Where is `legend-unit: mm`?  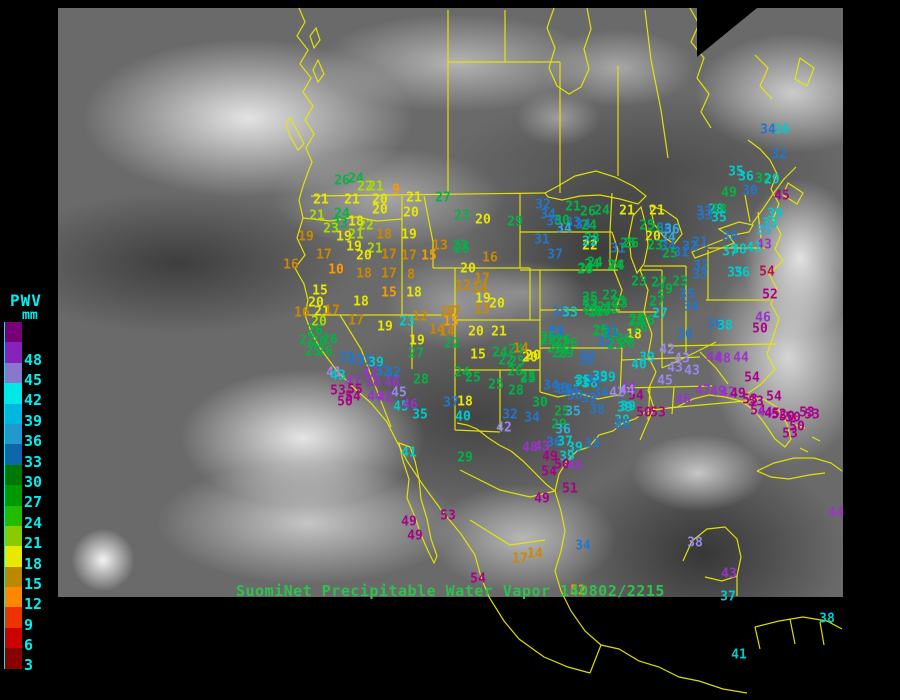
legend-unit: mm is located at coordinates (30, 315).